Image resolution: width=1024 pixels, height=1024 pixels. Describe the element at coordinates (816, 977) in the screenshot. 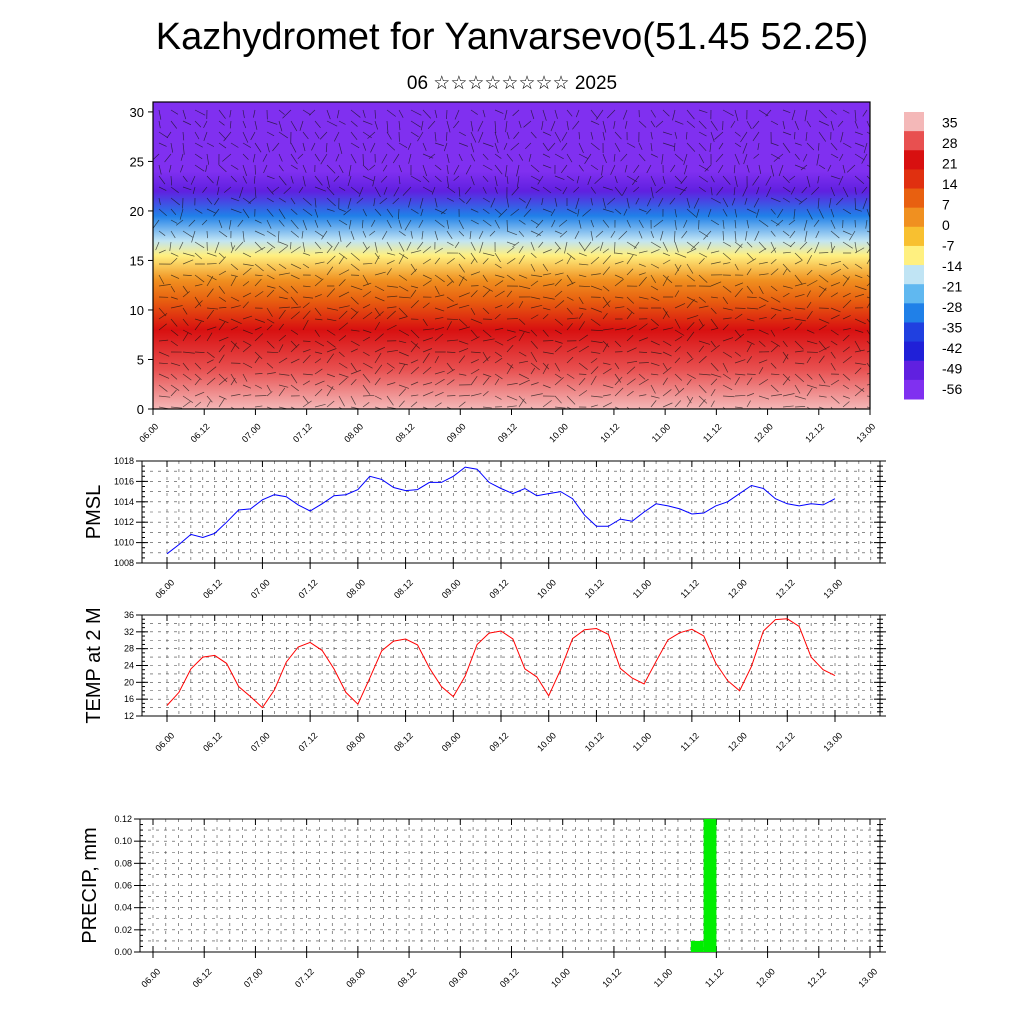

I see `x-tick-label: 12.12` at that location.